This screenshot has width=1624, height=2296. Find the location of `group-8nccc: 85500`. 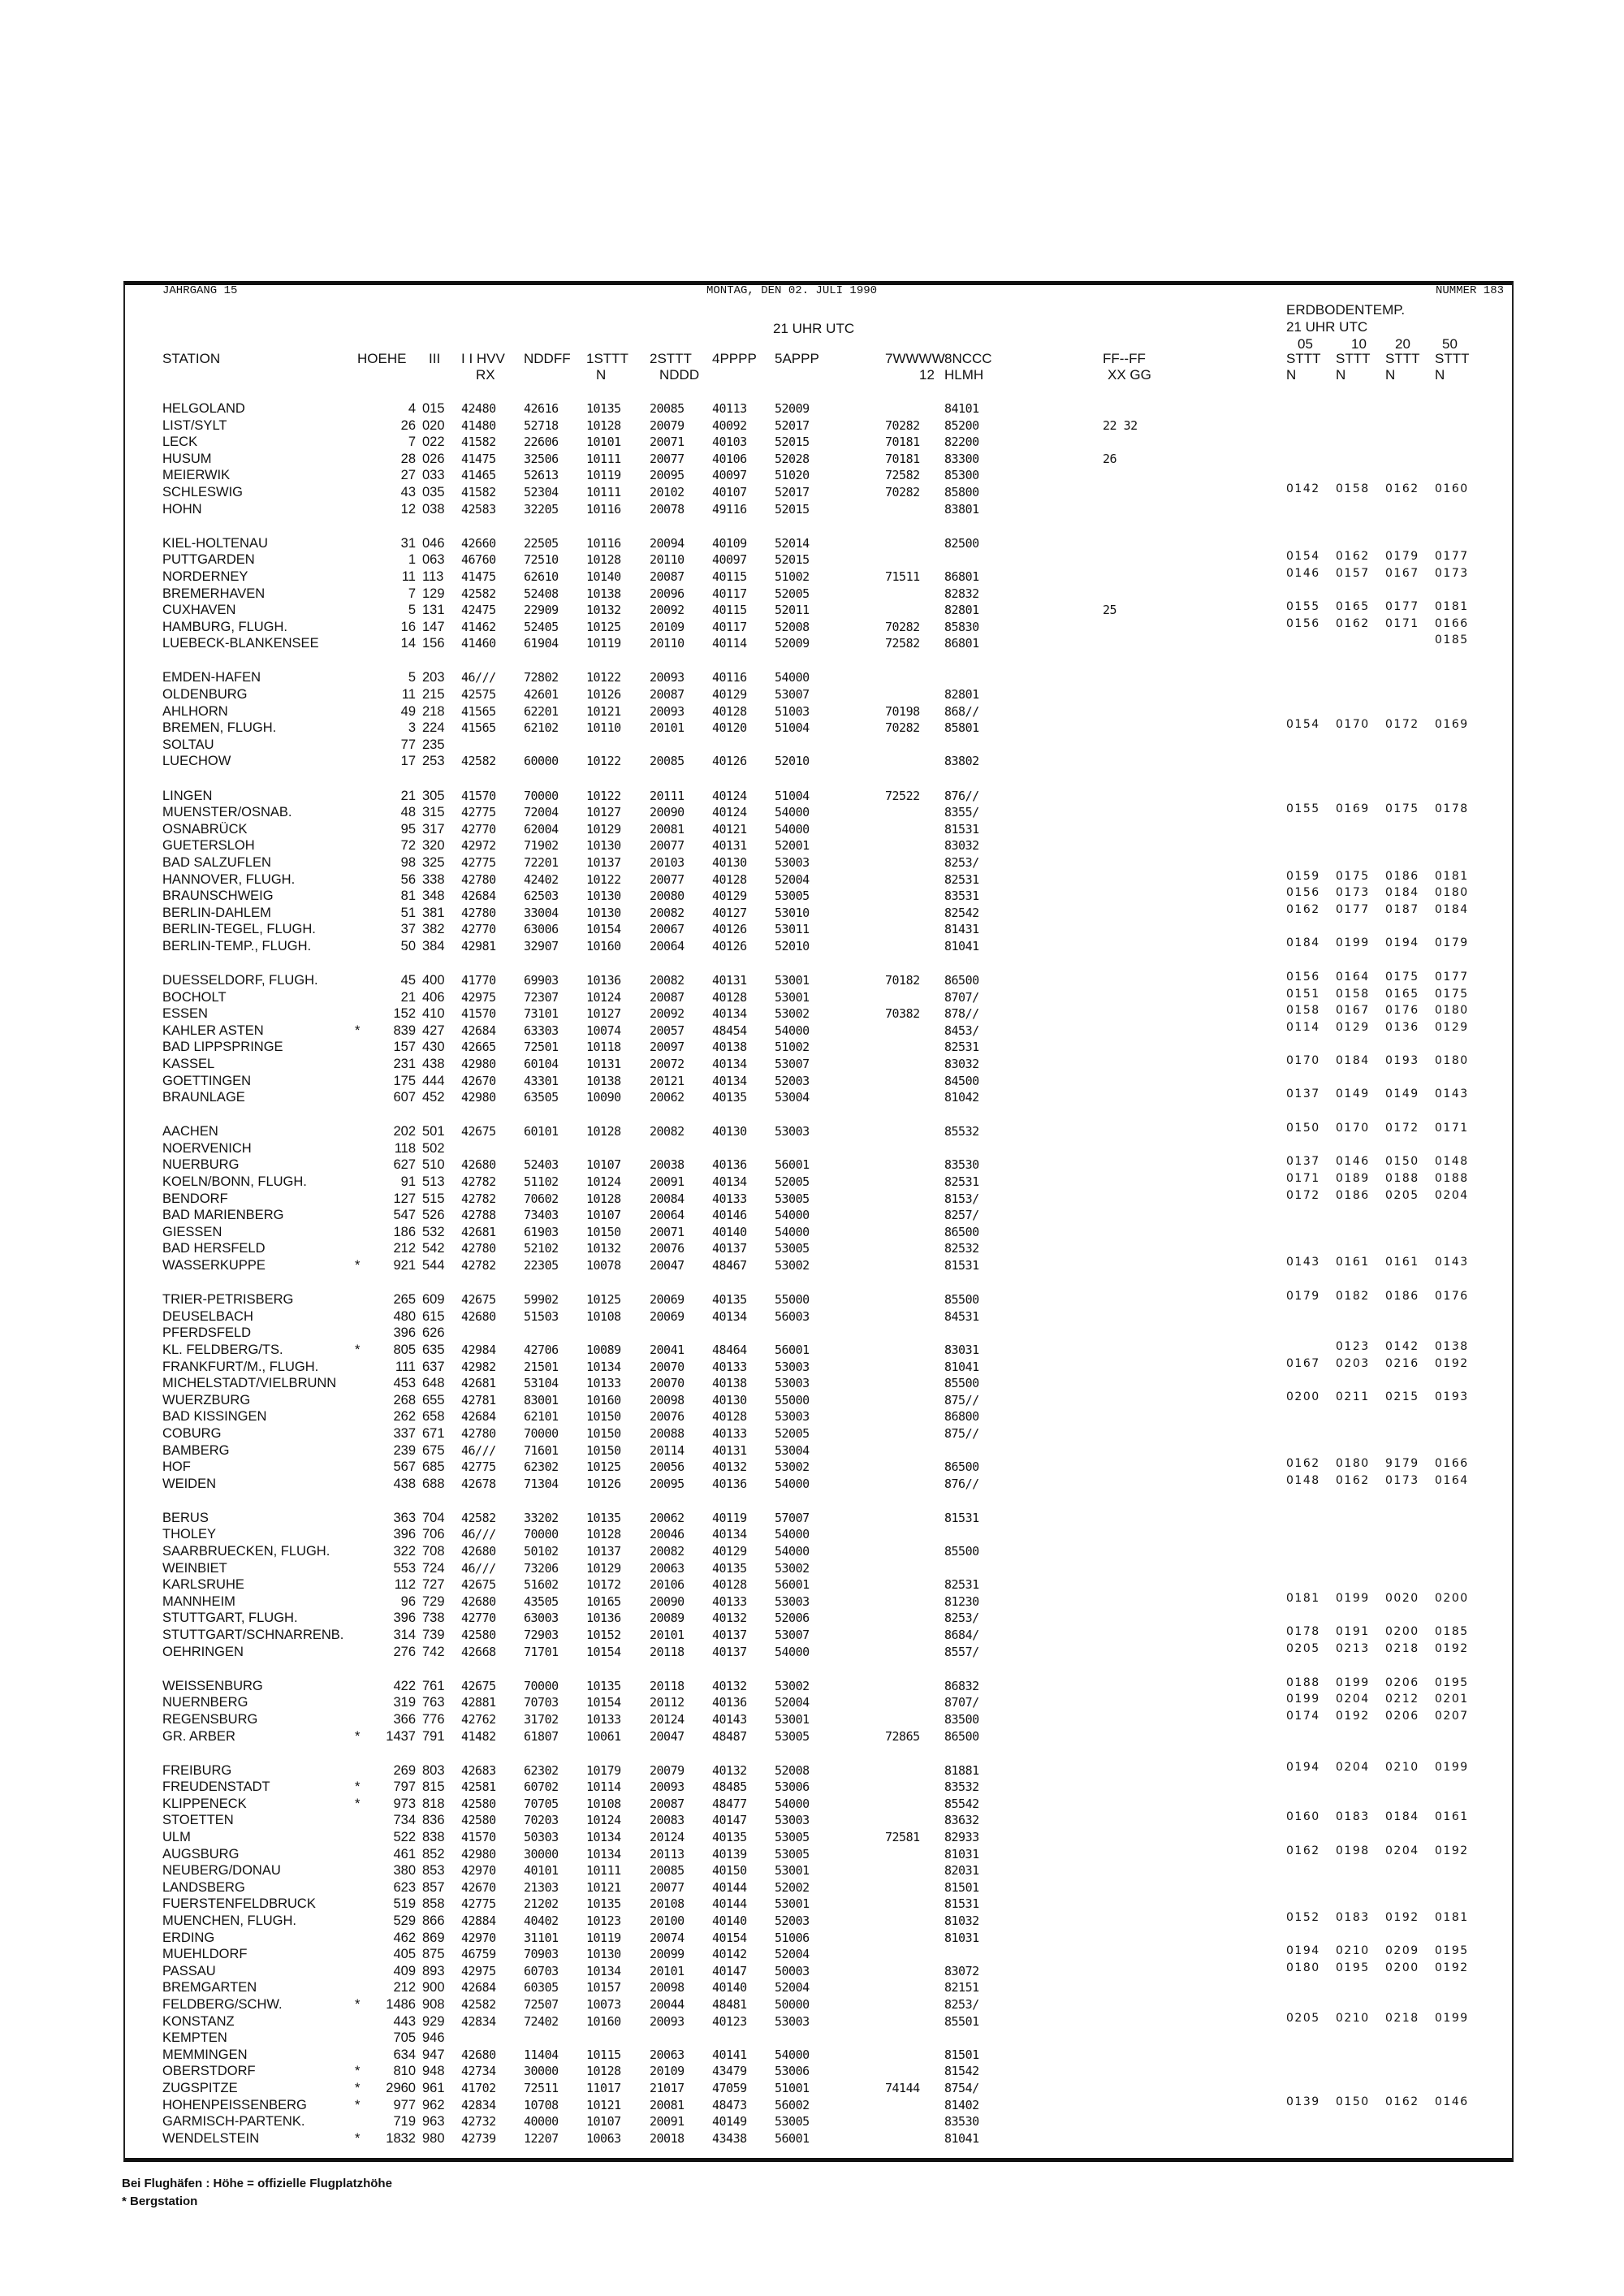

group-8nccc: 85500 is located at coordinates (962, 1383).